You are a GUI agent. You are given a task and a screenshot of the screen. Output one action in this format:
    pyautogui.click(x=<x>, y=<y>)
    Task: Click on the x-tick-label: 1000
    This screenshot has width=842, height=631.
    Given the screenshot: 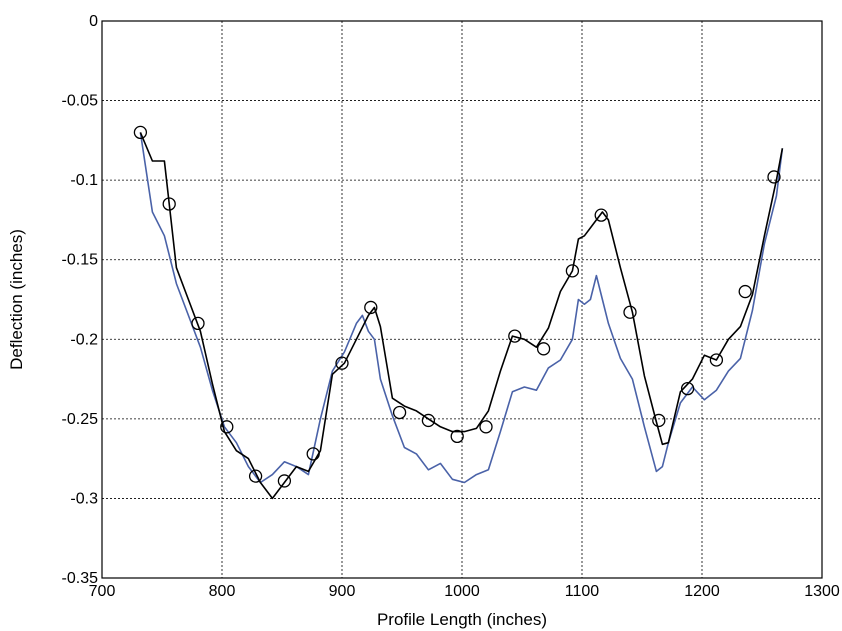 What is the action you would take?
    pyautogui.click(x=462, y=591)
    